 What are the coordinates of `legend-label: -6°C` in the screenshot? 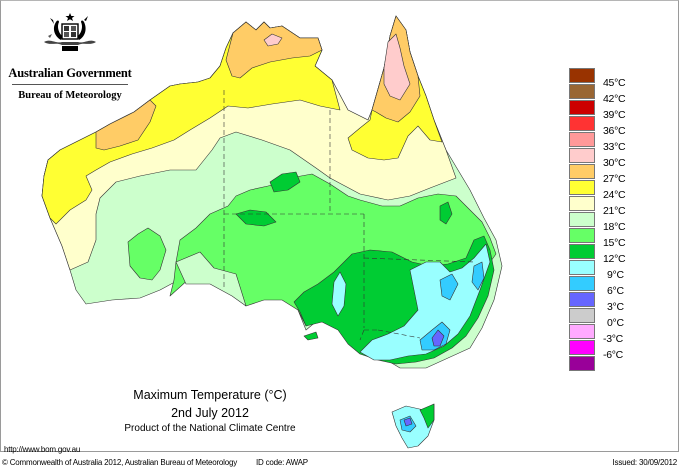 It's located at (613, 355).